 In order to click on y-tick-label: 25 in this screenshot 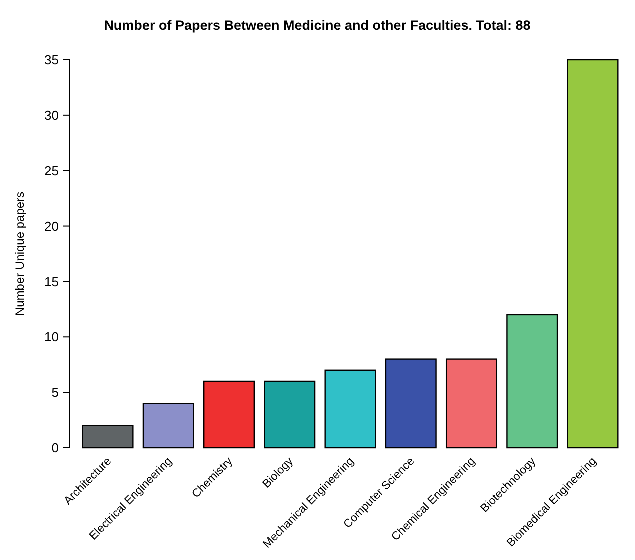, I will do `click(51, 170)`.